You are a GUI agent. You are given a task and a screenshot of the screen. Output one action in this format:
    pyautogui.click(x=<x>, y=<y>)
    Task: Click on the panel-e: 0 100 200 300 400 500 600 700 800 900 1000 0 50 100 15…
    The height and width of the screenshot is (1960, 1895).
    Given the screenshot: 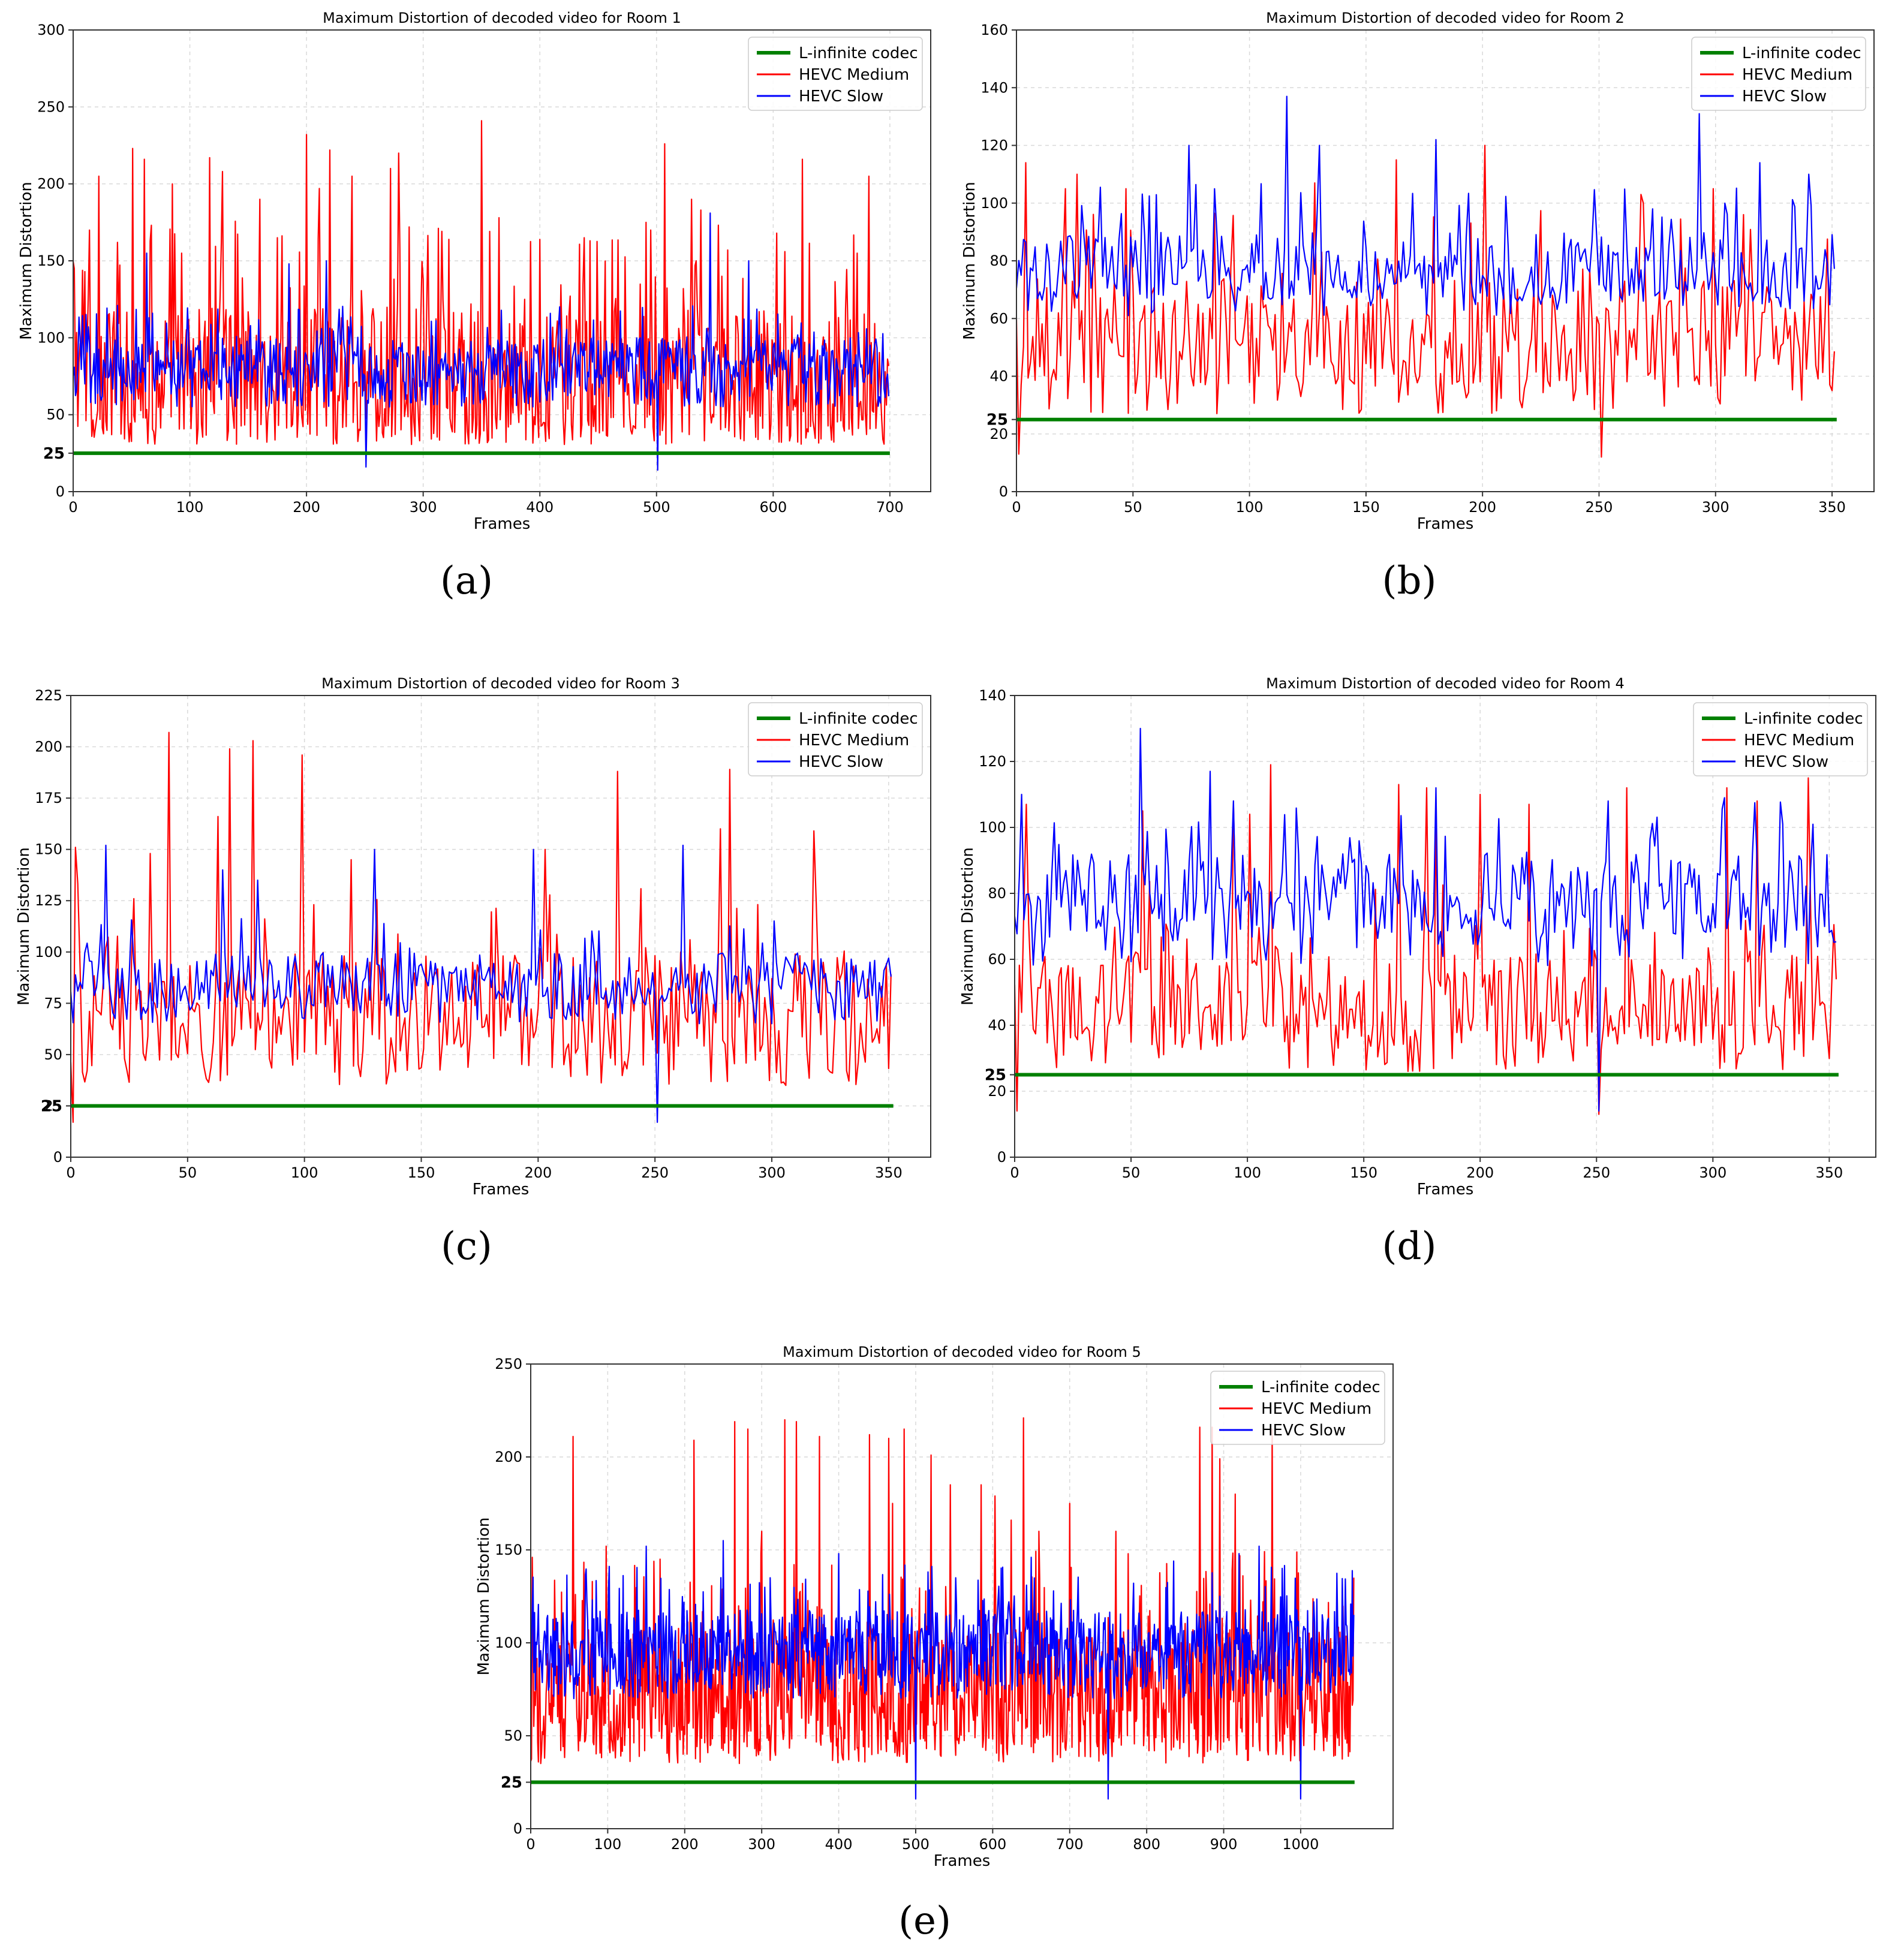 What is the action you would take?
    pyautogui.click(x=934, y=1607)
    